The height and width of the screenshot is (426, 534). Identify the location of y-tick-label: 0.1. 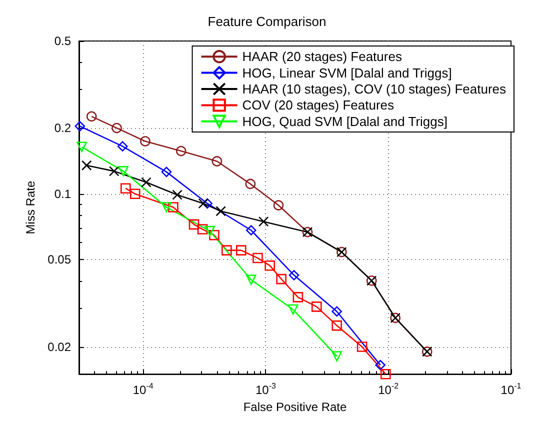
(63, 193).